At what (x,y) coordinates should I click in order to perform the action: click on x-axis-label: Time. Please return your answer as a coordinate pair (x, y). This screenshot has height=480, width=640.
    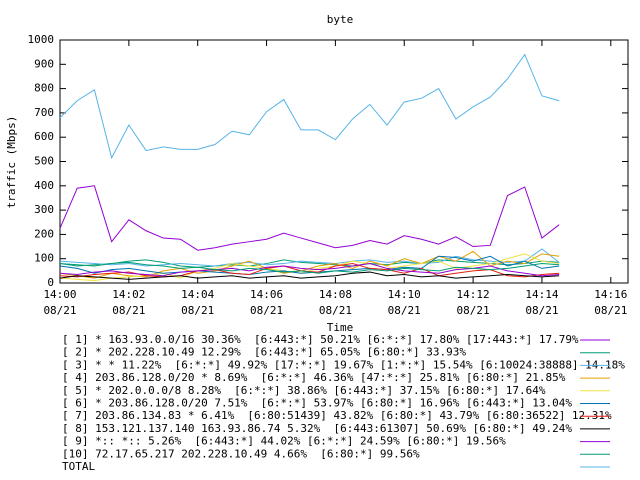
    Looking at the image, I should click on (340, 327).